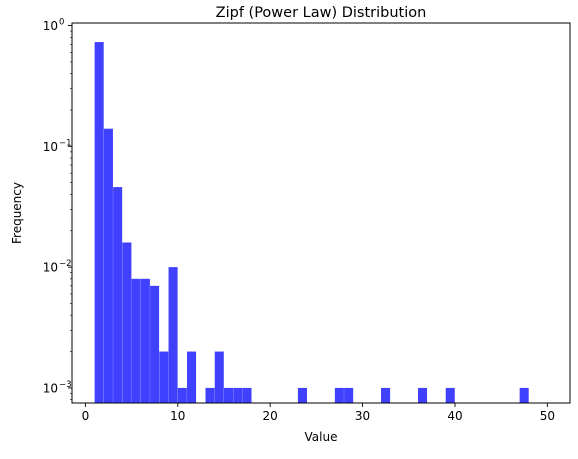  I want to click on chart-title: Zipf (Power Law) Distribution, so click(321, 13).